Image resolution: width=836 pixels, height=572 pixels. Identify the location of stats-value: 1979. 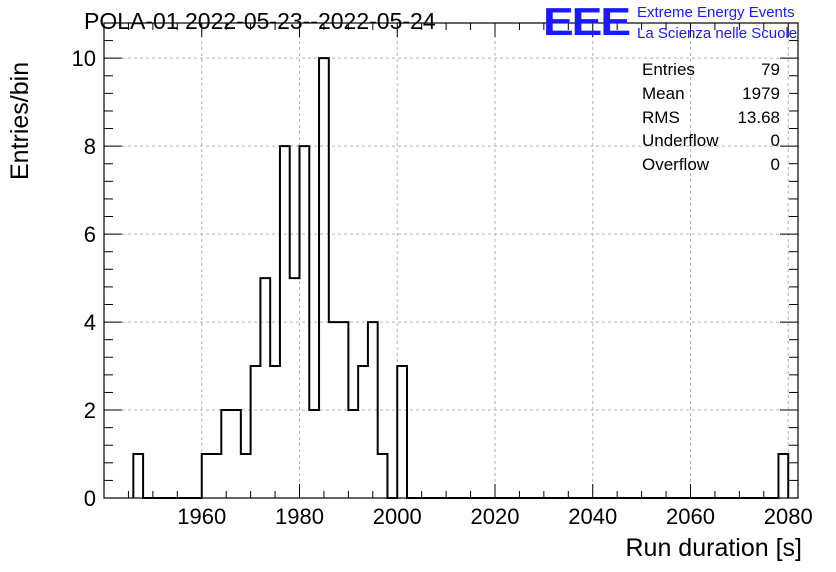
(761, 93).